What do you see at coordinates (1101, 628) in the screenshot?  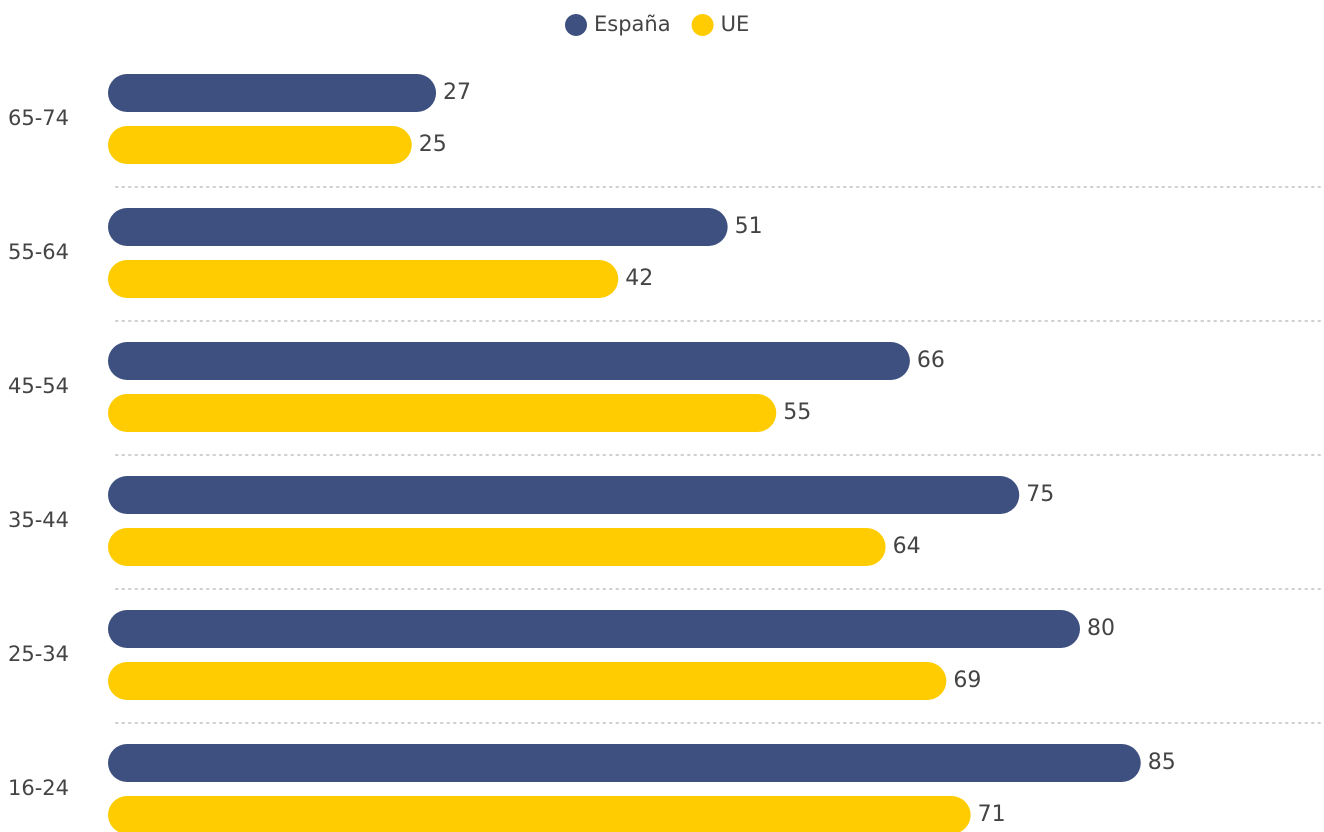 I see `value-label: 80` at bounding box center [1101, 628].